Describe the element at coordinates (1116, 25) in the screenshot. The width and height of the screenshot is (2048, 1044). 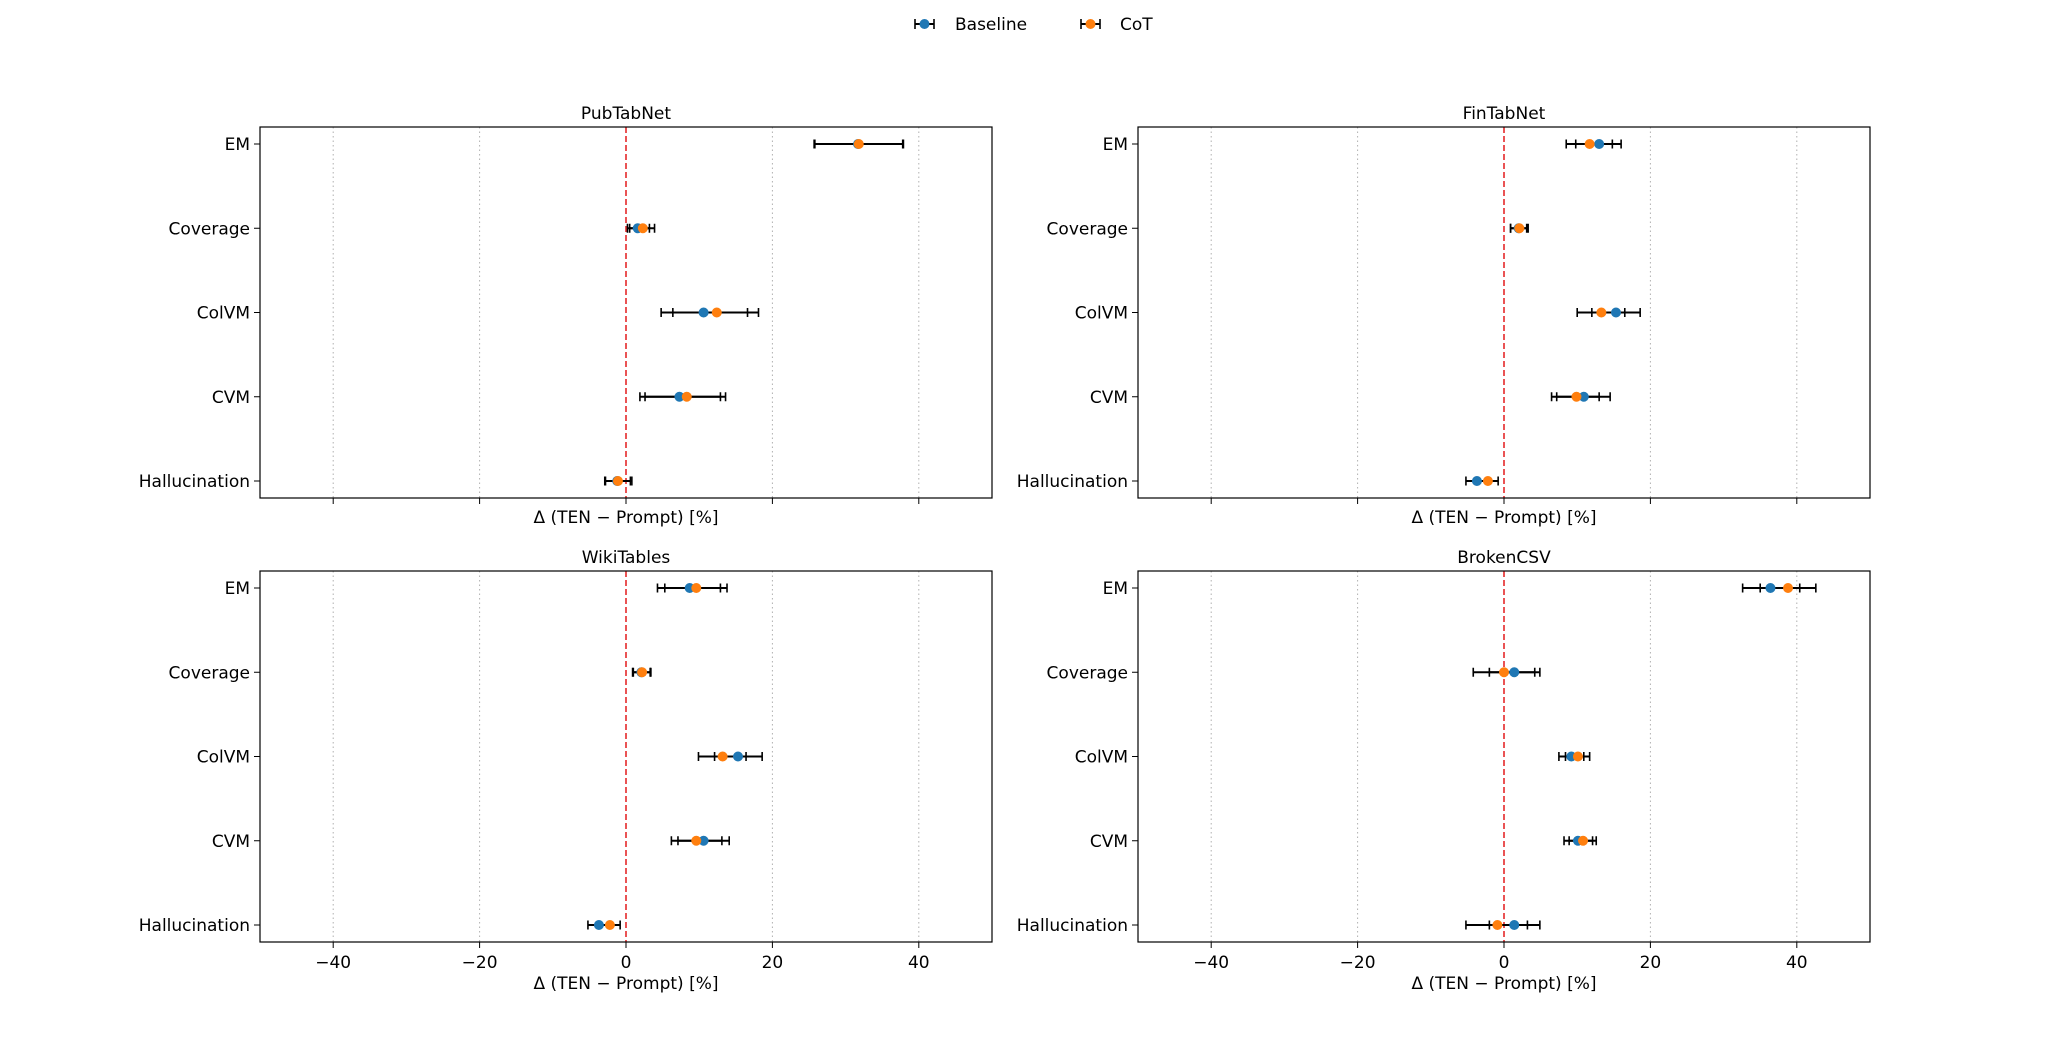
I see `legend-entry-cot: CoT` at that location.